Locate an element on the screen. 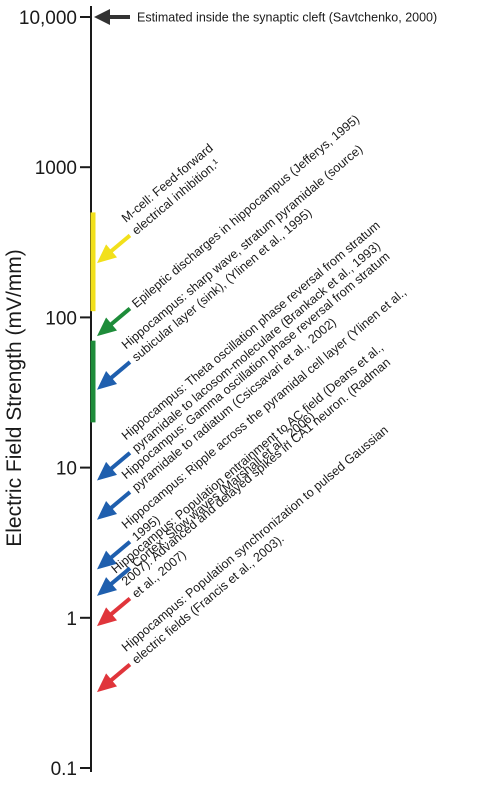 The image size is (495, 785). range-bars is located at coordinates (93, 317).